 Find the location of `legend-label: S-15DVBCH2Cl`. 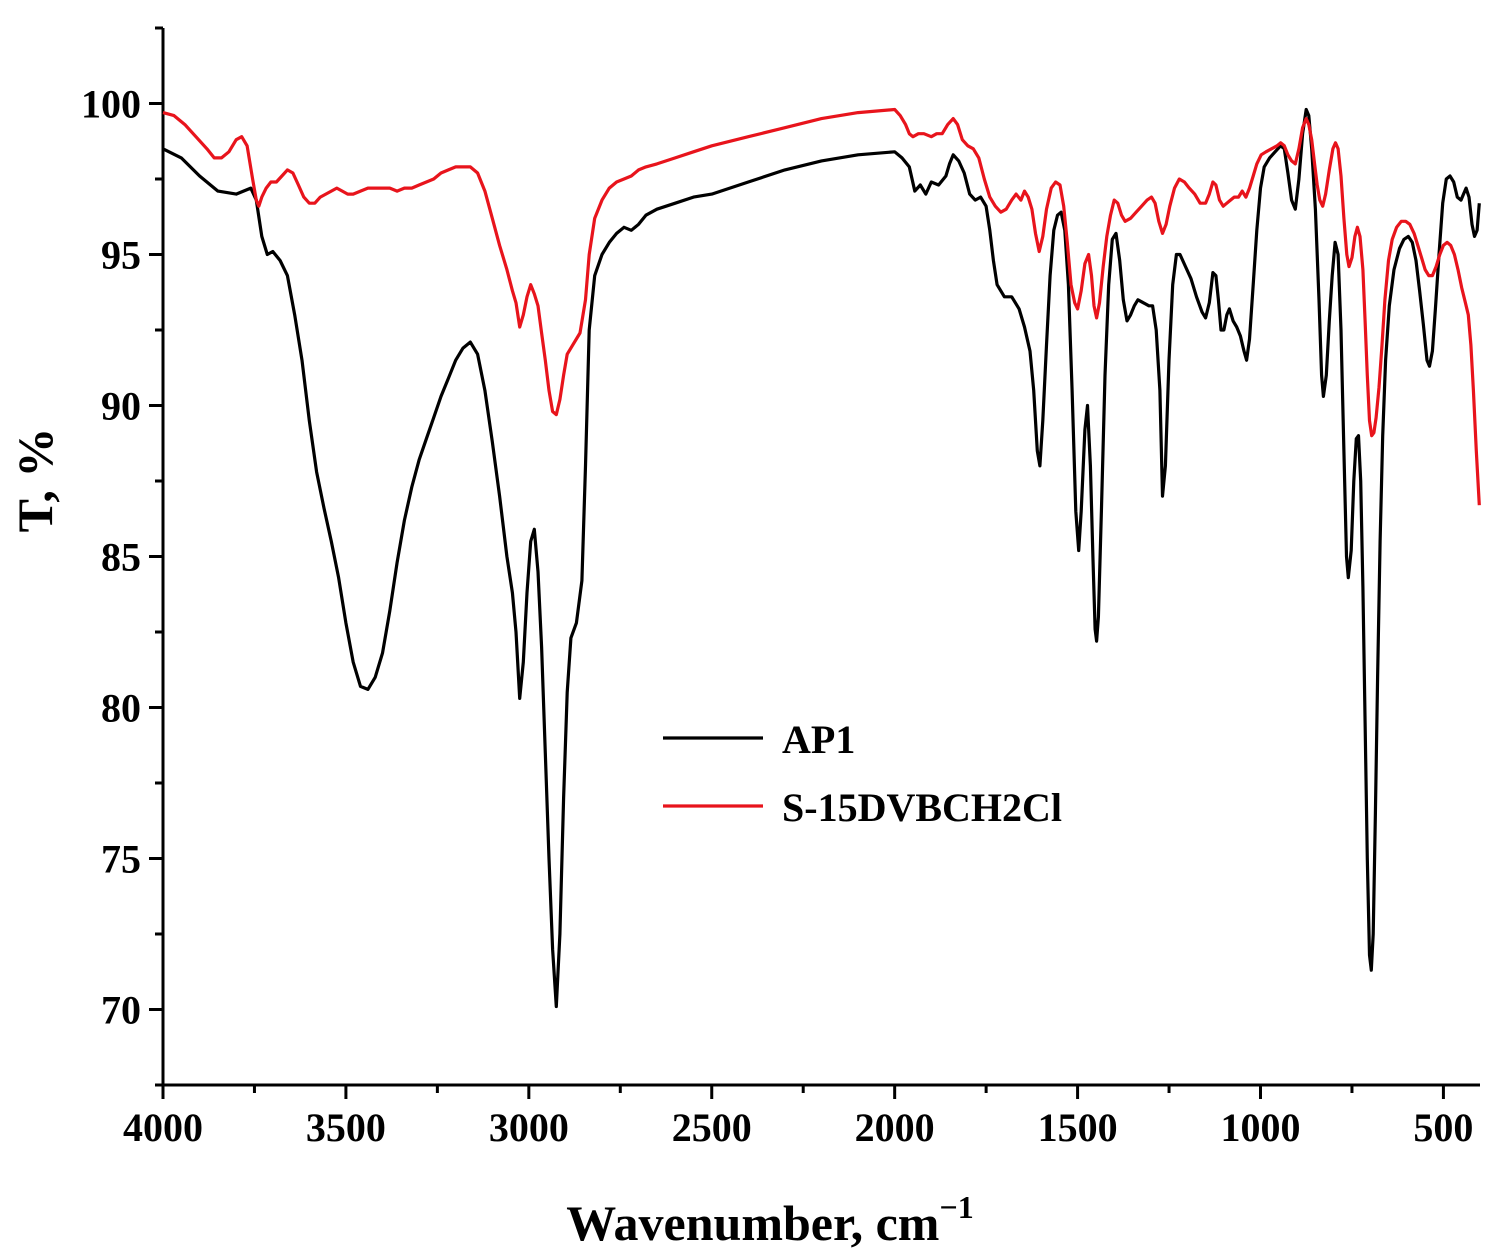

legend-label: S-15DVBCH2Cl is located at coordinates (922, 807).